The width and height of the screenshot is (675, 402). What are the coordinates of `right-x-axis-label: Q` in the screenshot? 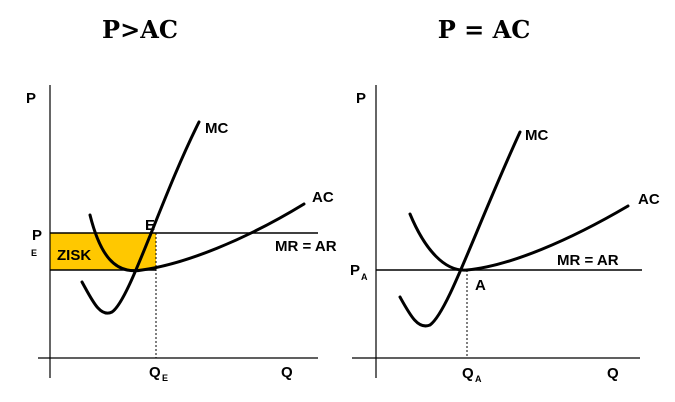 It's located at (613, 373).